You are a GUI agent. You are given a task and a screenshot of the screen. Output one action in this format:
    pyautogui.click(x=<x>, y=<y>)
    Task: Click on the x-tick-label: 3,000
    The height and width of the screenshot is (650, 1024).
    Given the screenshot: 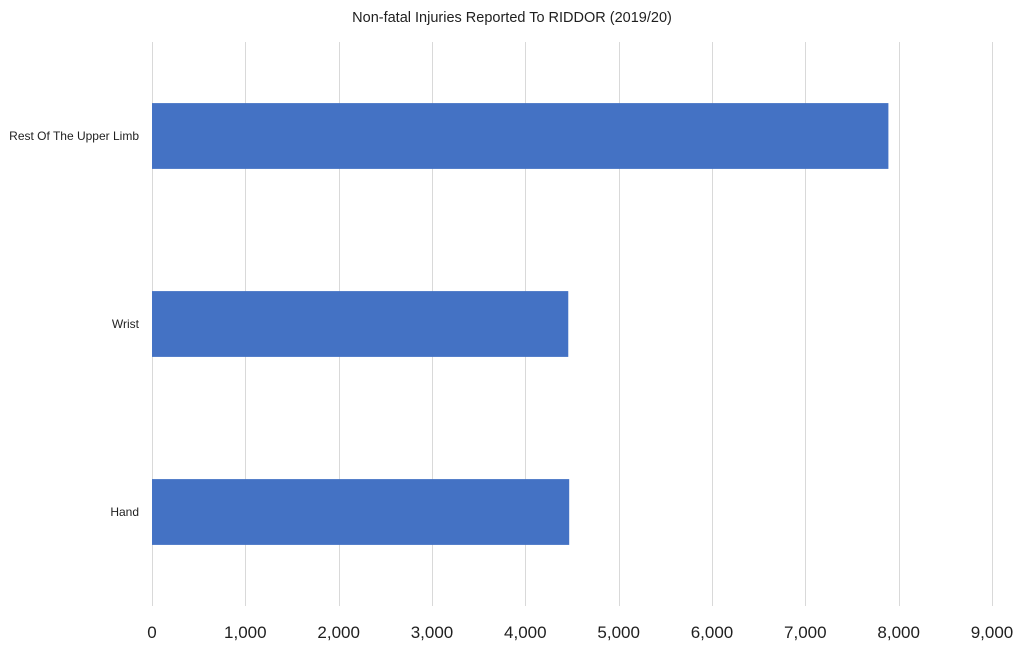 What is the action you would take?
    pyautogui.click(x=432, y=632)
    